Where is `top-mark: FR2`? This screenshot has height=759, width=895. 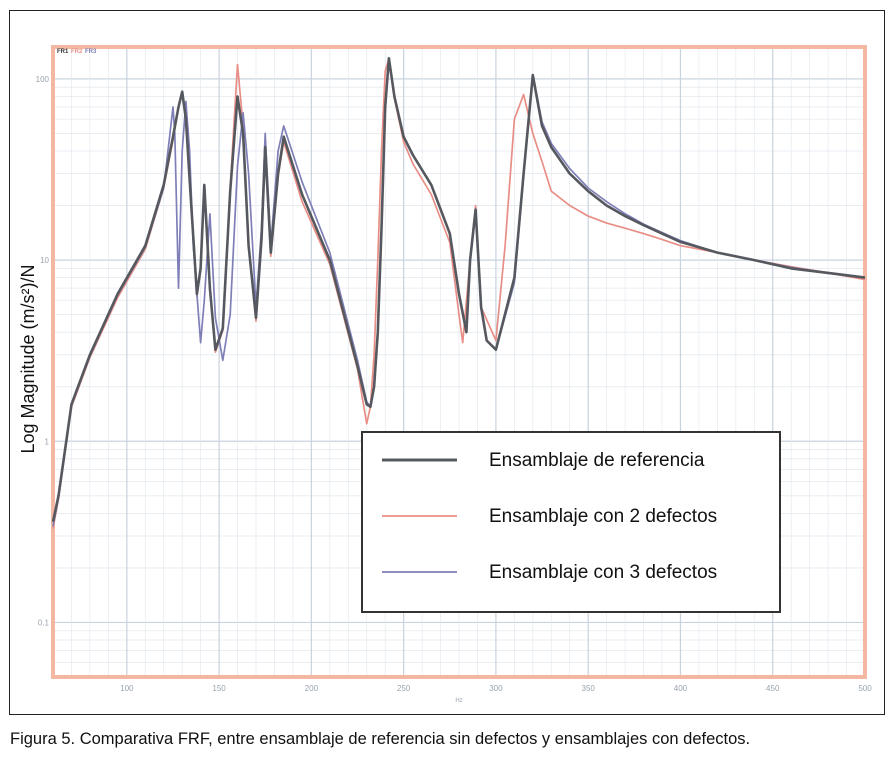 top-mark: FR2 is located at coordinates (77, 52).